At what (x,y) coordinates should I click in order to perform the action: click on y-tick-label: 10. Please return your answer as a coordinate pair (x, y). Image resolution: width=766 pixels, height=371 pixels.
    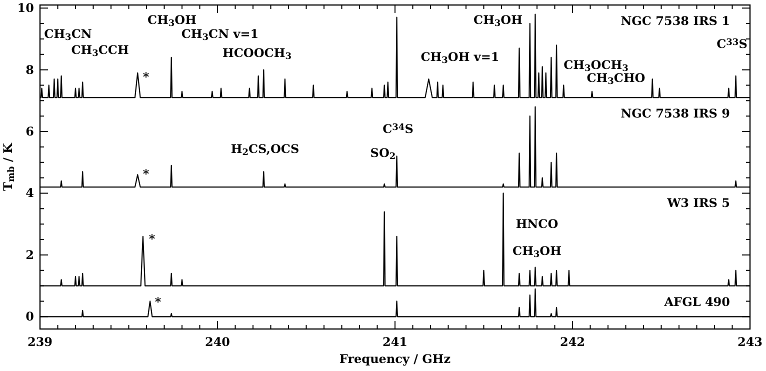
    Looking at the image, I should click on (25, 8).